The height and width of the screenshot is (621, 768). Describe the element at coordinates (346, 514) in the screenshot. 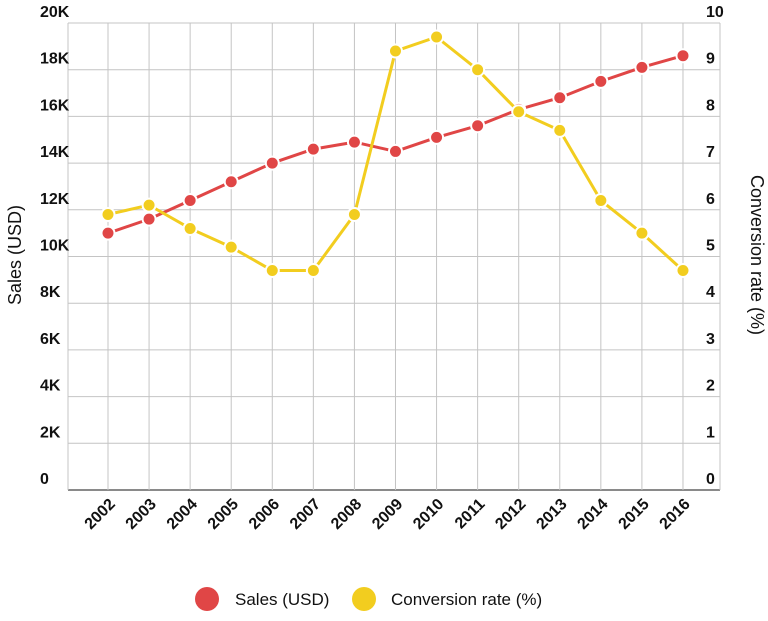

I see `x-tick-label: 2008` at that location.